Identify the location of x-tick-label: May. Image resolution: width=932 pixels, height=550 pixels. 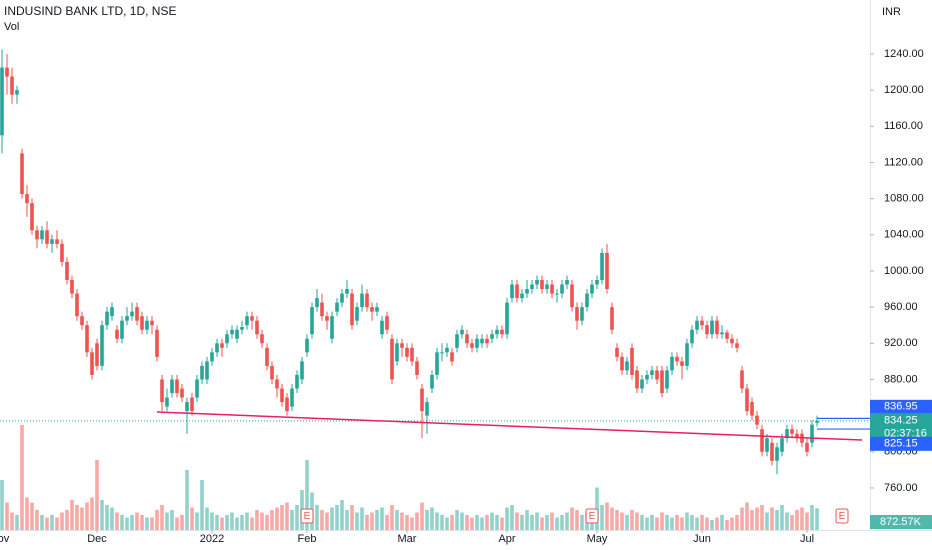
(597, 539).